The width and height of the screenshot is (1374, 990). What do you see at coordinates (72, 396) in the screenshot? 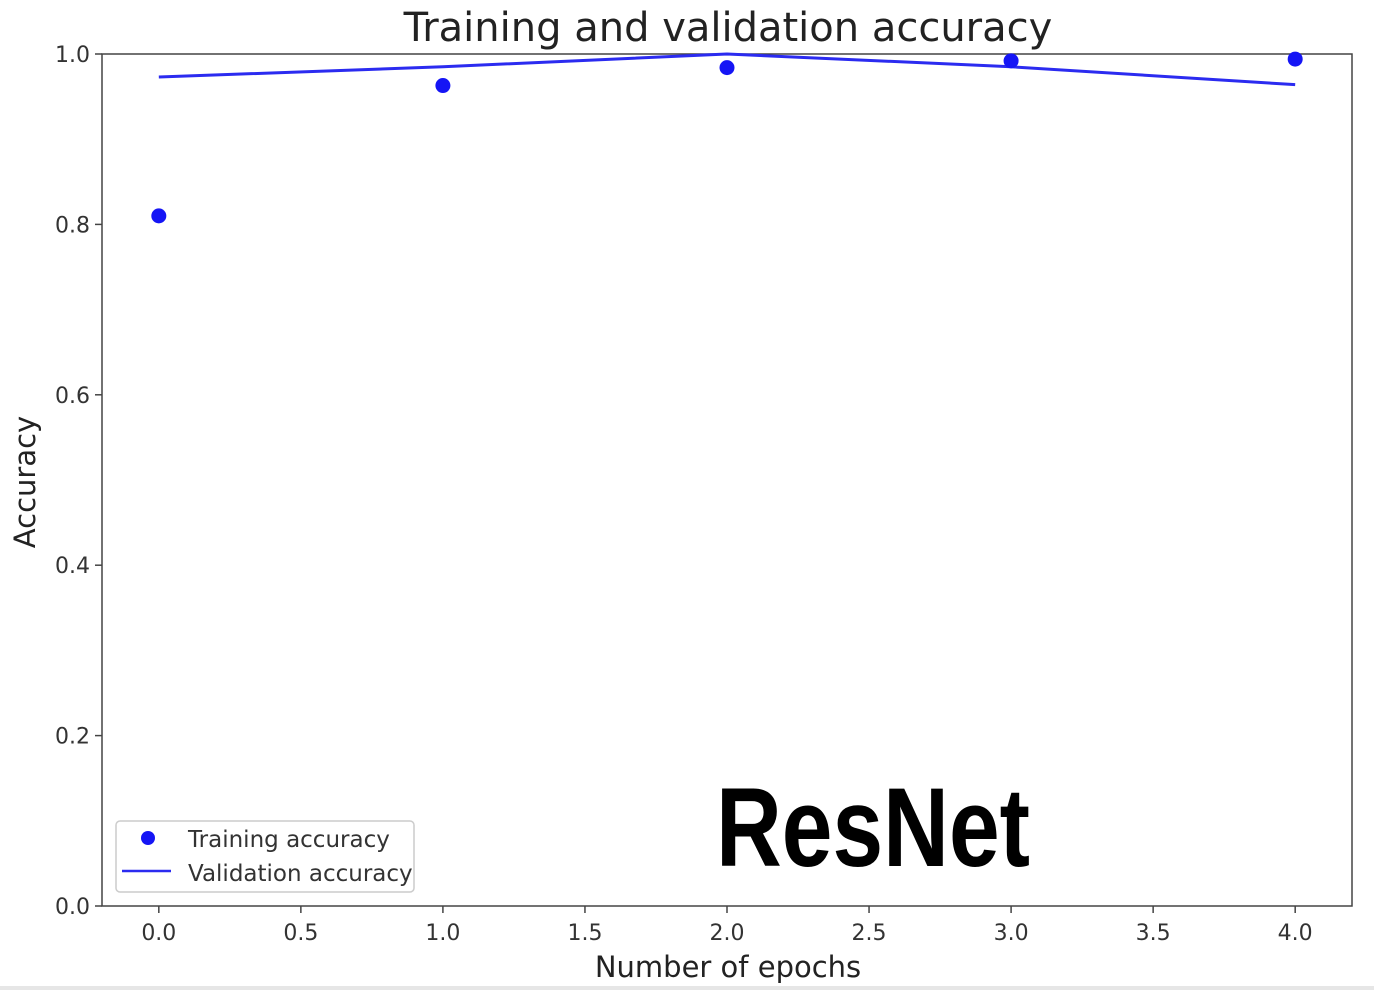
I see `y-tick-label: 0.6` at bounding box center [72, 396].